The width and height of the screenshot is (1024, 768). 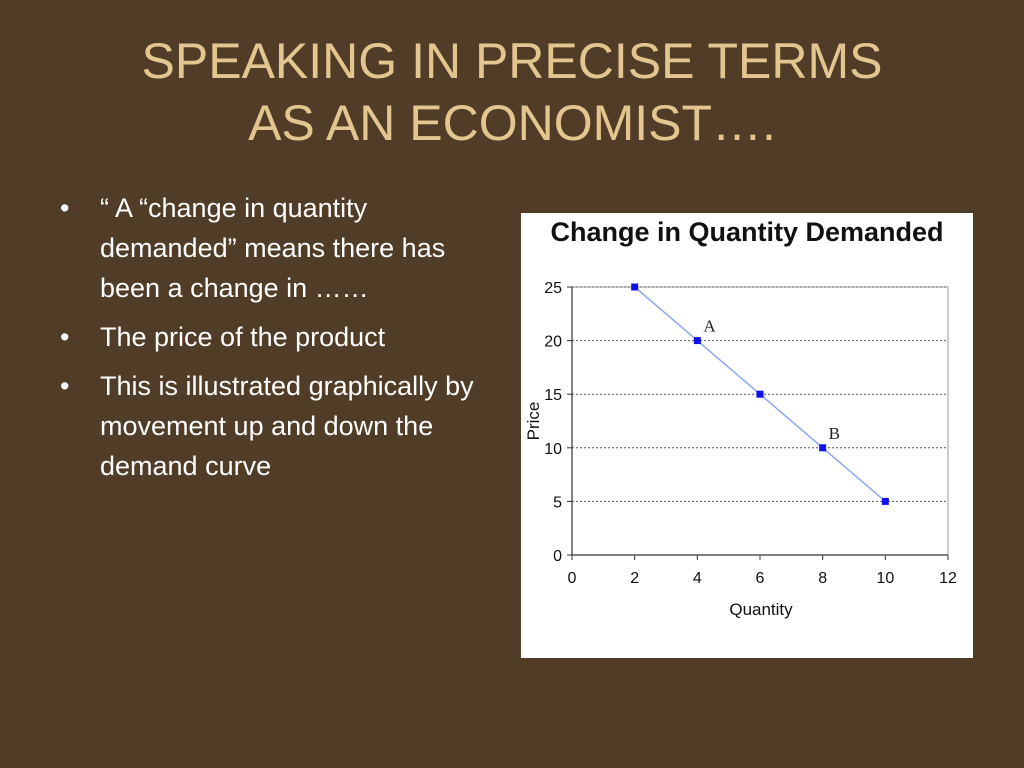 What do you see at coordinates (557, 556) in the screenshot?
I see `y-tick-label: 0` at bounding box center [557, 556].